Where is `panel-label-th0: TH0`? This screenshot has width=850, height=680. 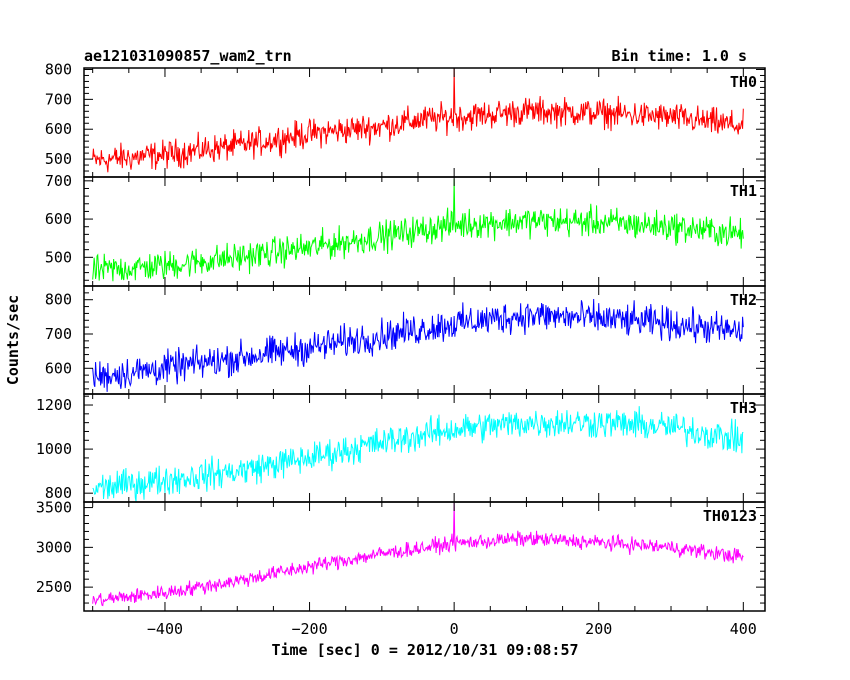 panel-label-th0: TH0 is located at coordinates (743, 82).